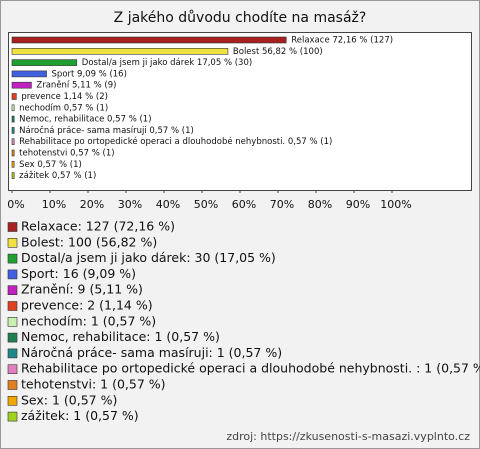 The height and width of the screenshot is (449, 480). Describe the element at coordinates (130, 204) in the screenshot. I see `x-tick-label: 30%` at that location.